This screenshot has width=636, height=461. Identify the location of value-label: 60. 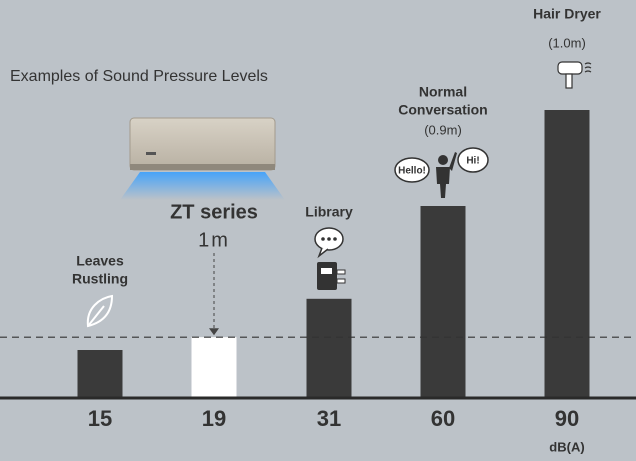
(443, 418).